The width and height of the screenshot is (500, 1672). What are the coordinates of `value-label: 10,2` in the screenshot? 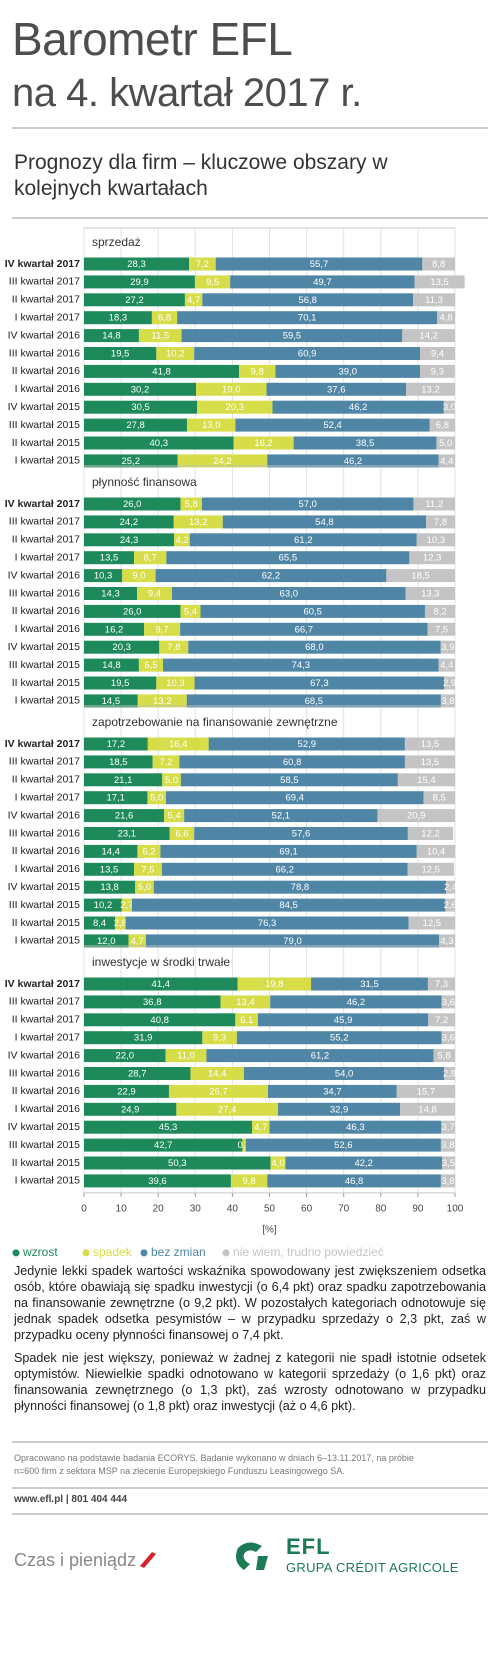 It's located at (175, 354).